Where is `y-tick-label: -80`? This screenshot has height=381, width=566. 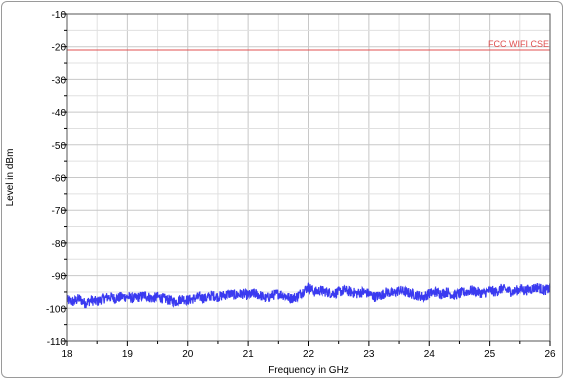 y-tick-label: -80 is located at coordinates (59, 244).